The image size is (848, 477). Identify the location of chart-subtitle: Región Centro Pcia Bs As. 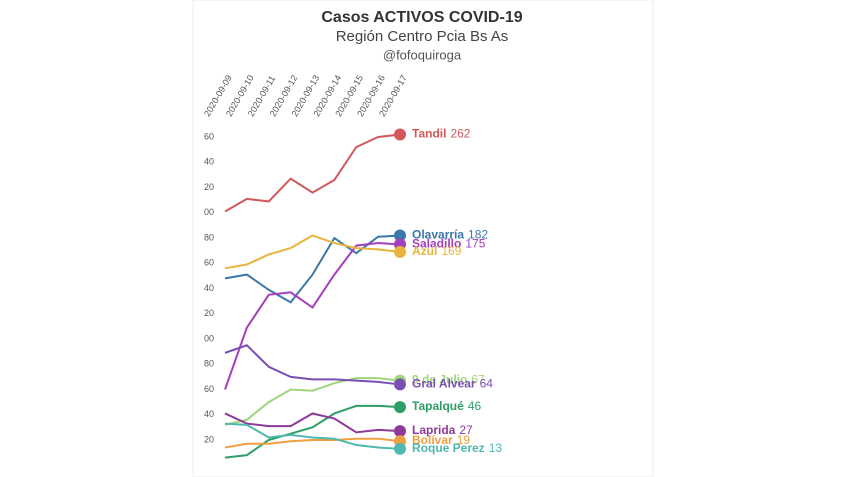
(422, 36).